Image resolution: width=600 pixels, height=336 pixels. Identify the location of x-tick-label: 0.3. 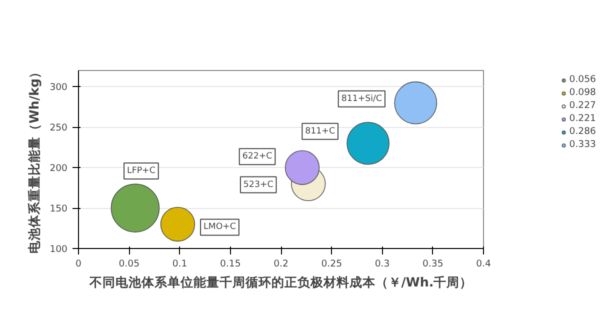
(382, 264).